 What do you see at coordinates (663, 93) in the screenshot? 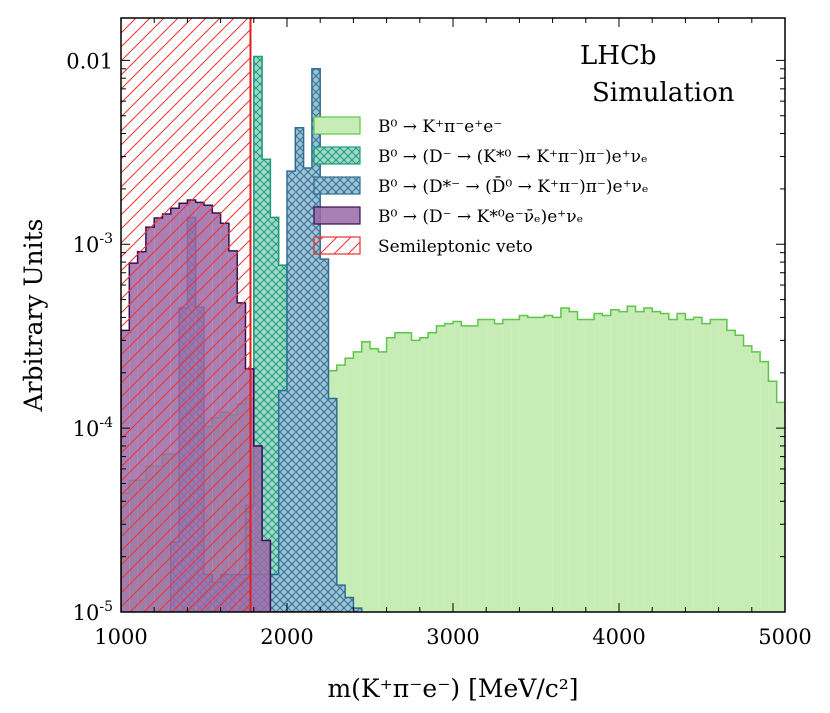
I see `simulation-label: Simulation` at bounding box center [663, 93].